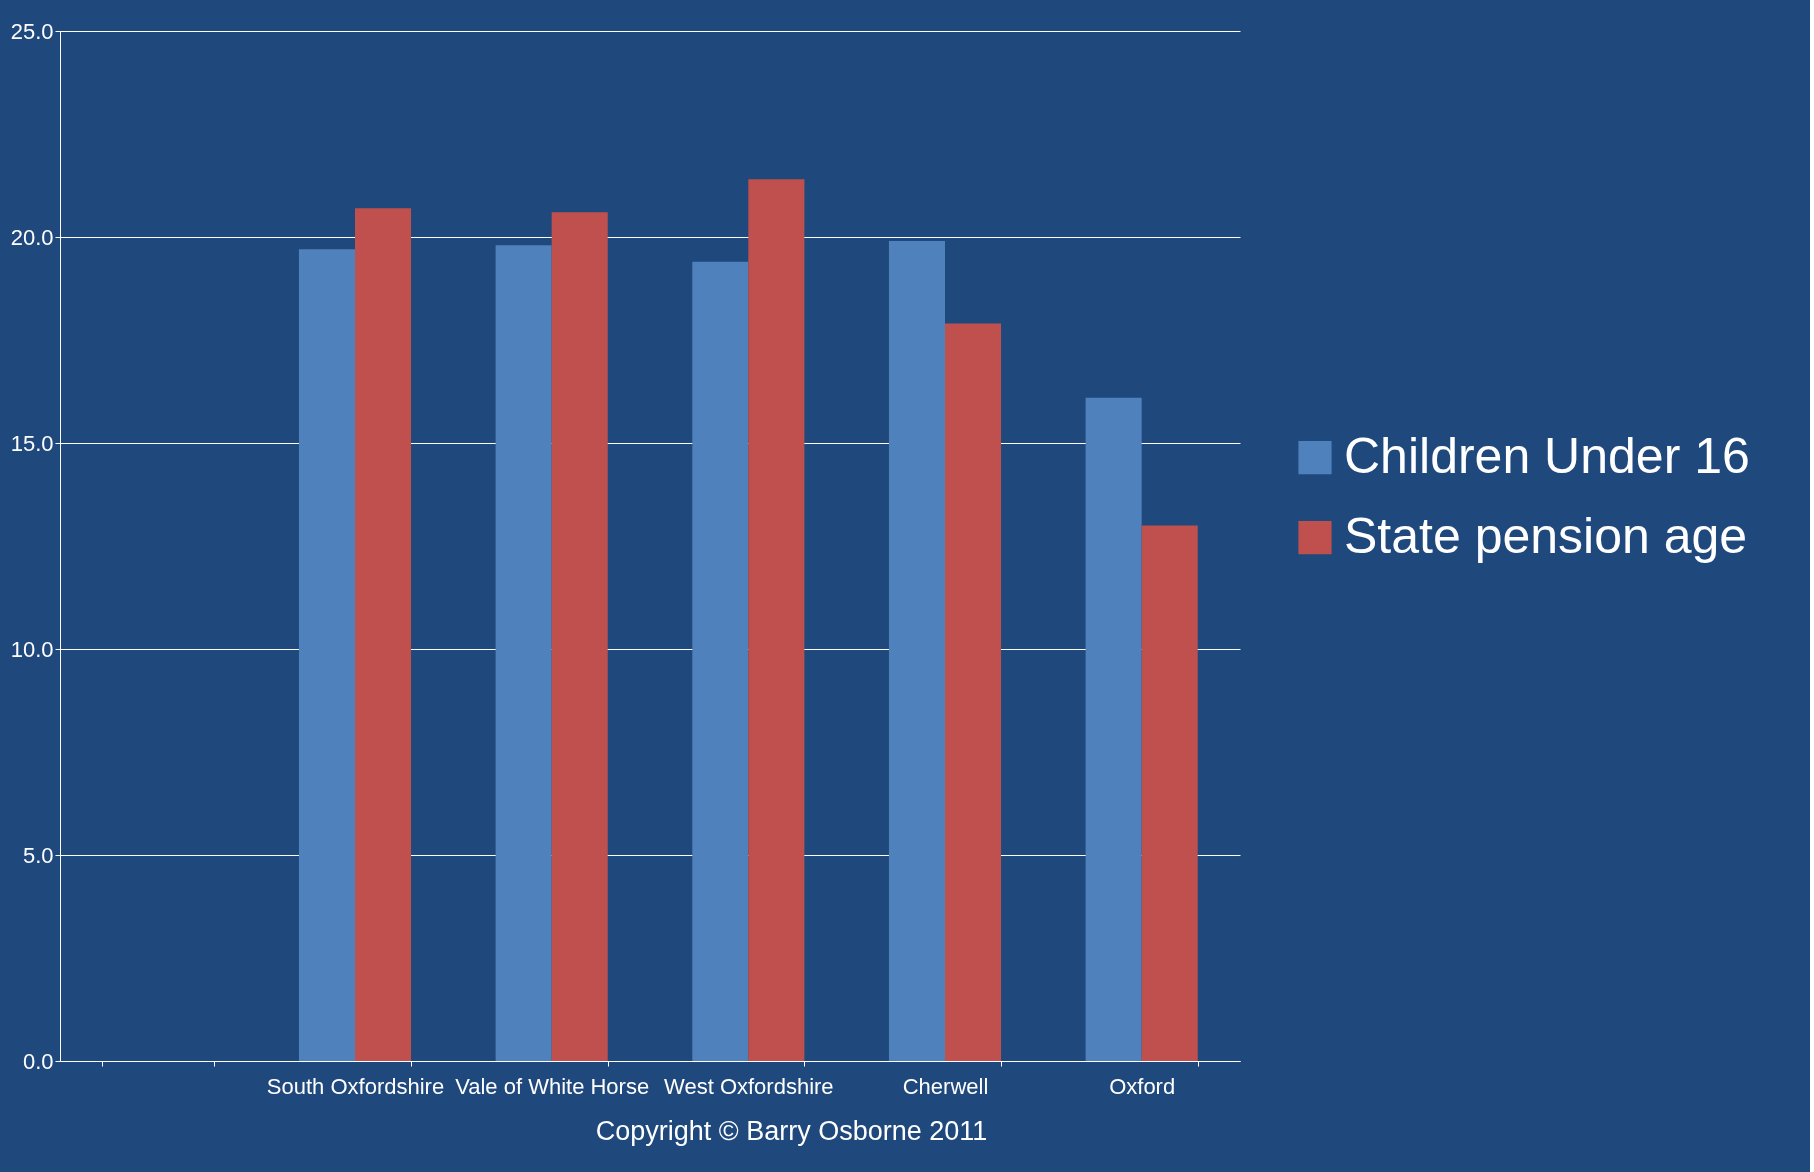 Image resolution: width=1814 pixels, height=1172 pixels. What do you see at coordinates (32, 31) in the screenshot?
I see `y-tick-label: 25.0` at bounding box center [32, 31].